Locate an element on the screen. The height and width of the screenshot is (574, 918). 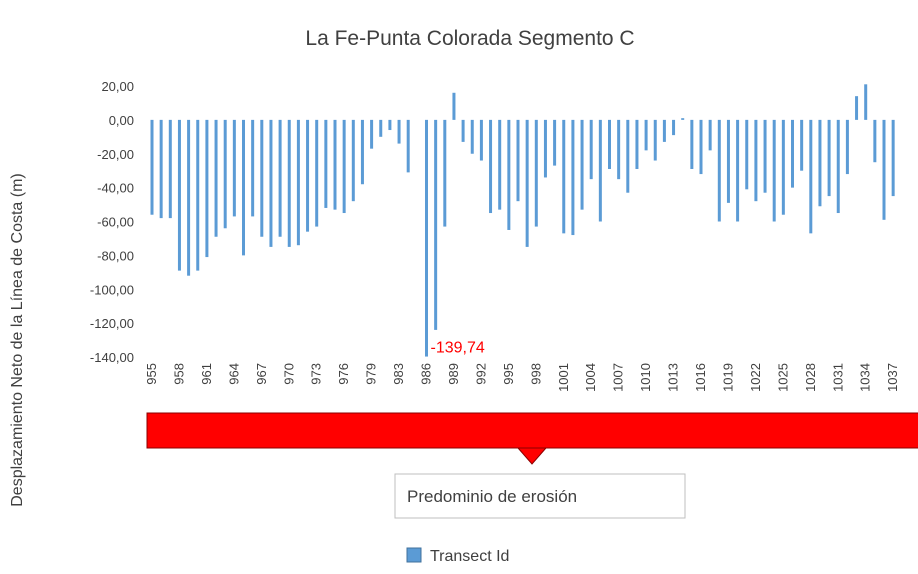
x-tick-label: 989 is located at coordinates (453, 374).